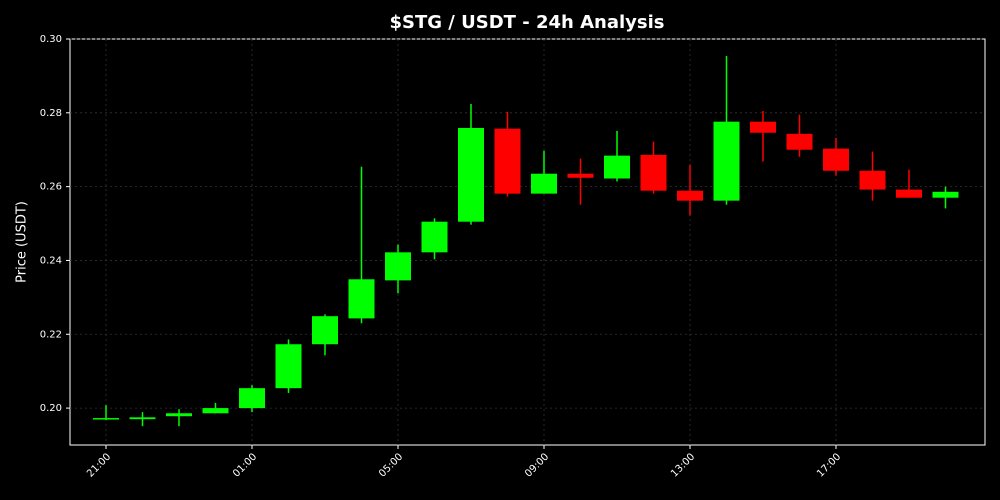 Image resolution: width=1000 pixels, height=500 pixels. Describe the element at coordinates (527, 22) in the screenshot. I see `chart-title: $STG / USDT - 24h Analysis` at that location.